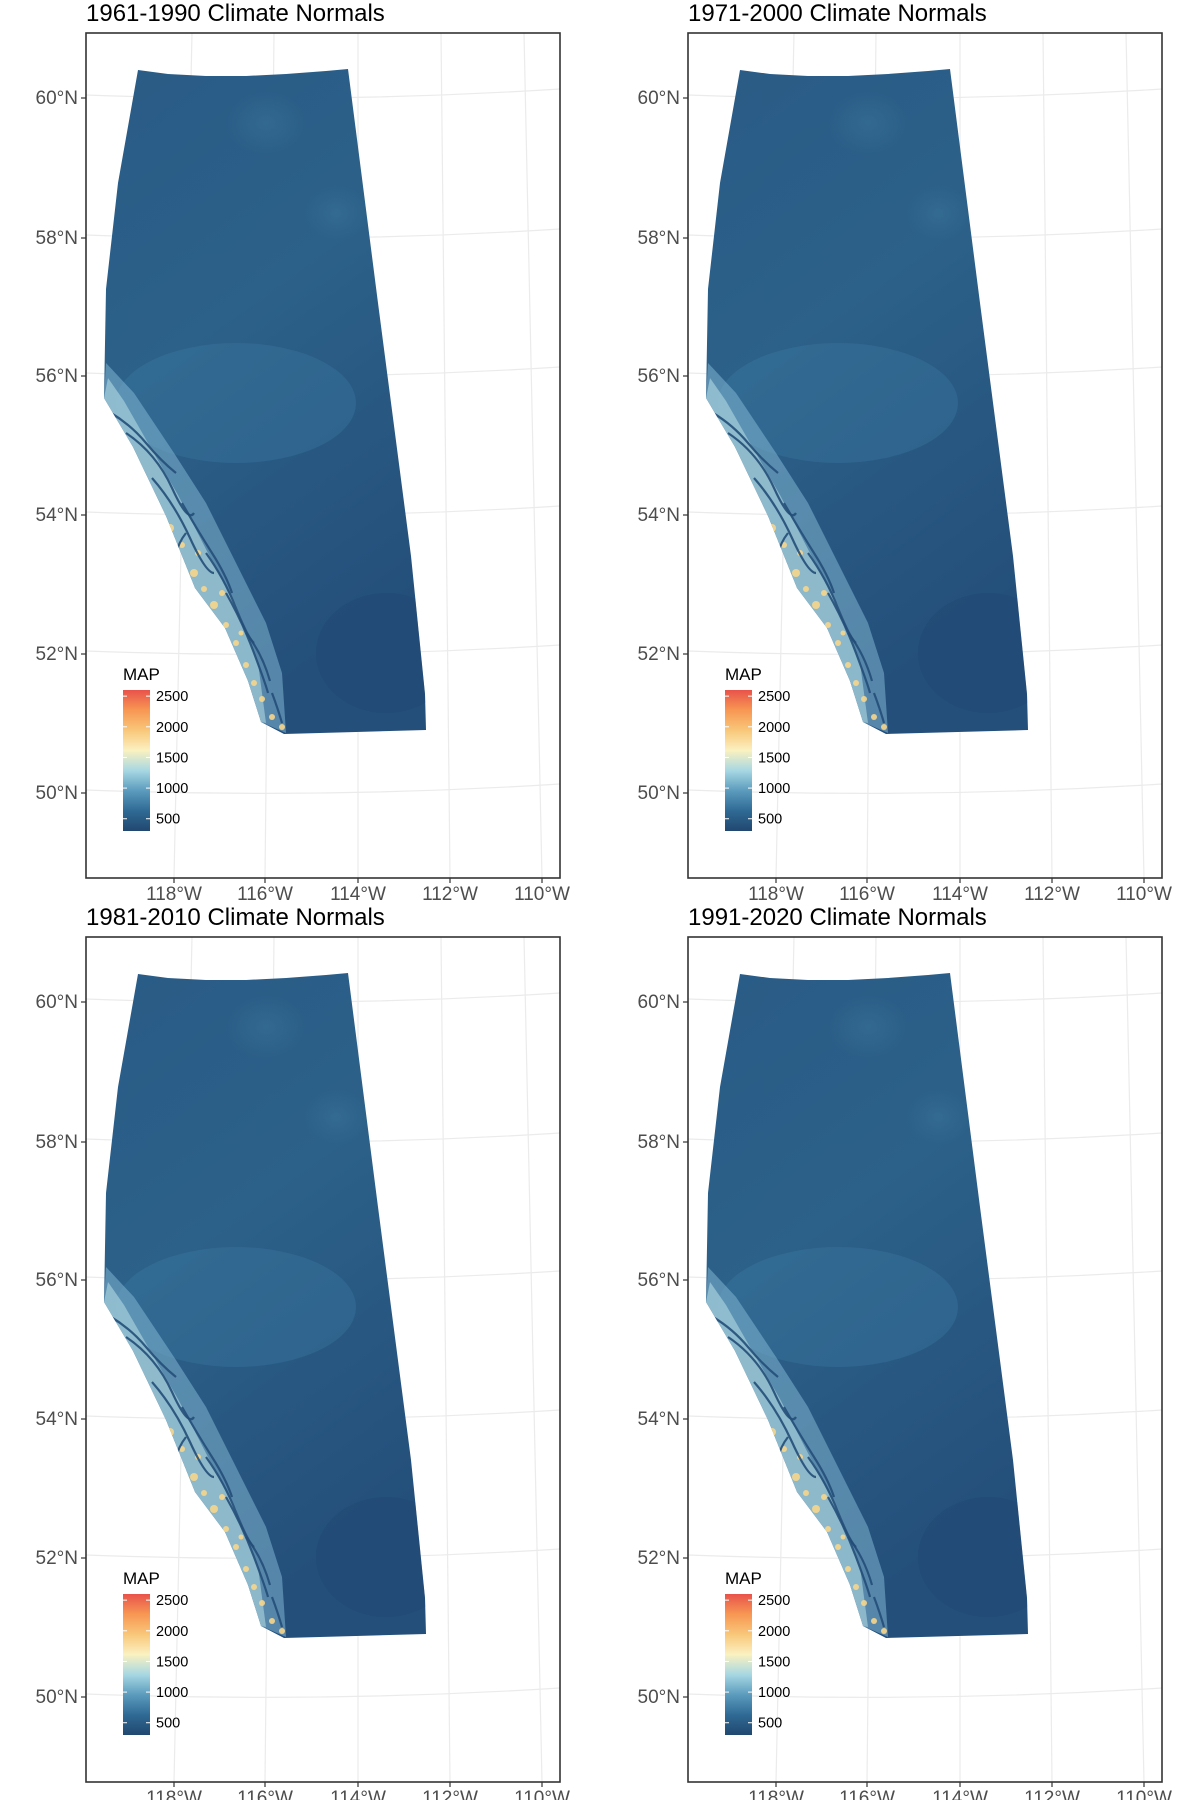 The image size is (1200, 1800). I want to click on y-tick-label: 56°N, so click(57, 376).